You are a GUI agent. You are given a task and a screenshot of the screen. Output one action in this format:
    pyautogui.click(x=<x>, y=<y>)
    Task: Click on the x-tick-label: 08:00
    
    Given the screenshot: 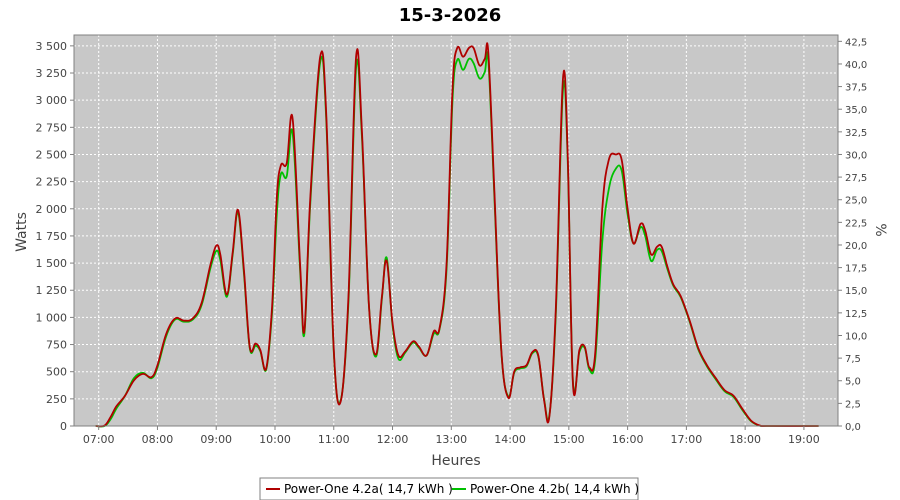 What is the action you would take?
    pyautogui.click(x=158, y=439)
    